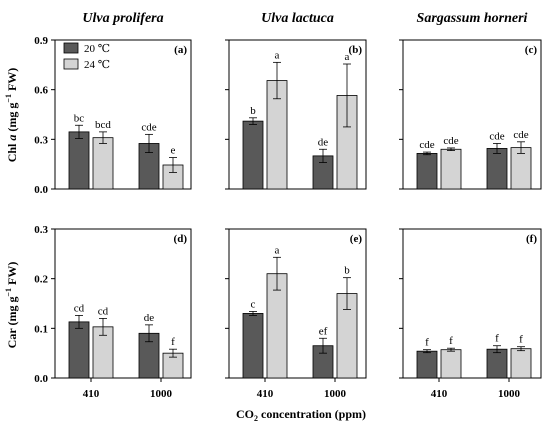 This screenshot has height=429, width=550. What do you see at coordinates (180, 50) in the screenshot?
I see `panel-label: (a)` at bounding box center [180, 50].